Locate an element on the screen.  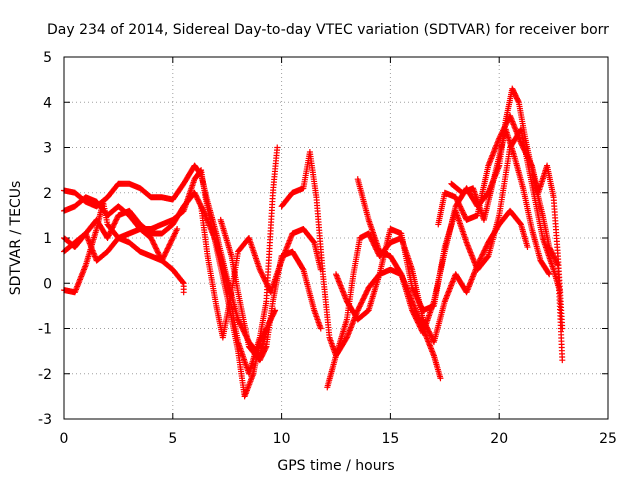
x-tick-label: 15 is located at coordinates (390, 439).